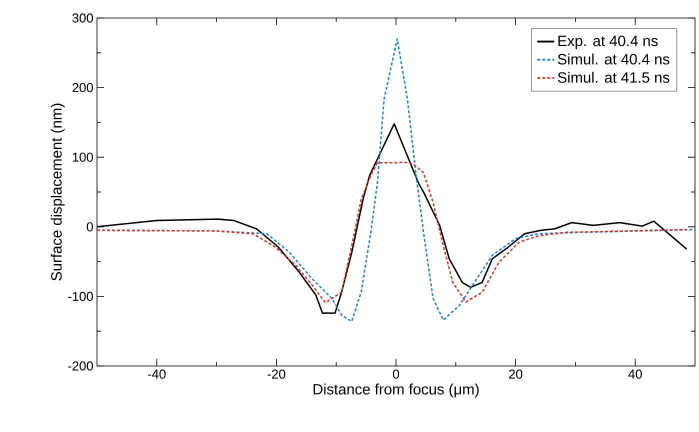 This screenshot has height=432, width=699. What do you see at coordinates (82, 87) in the screenshot?
I see `y-tick-label: 200` at bounding box center [82, 87].